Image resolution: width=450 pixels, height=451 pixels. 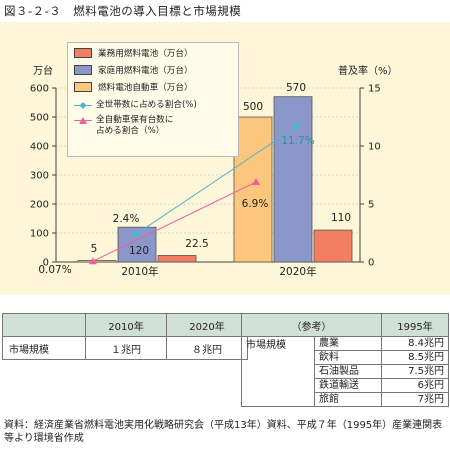 I want to click on left-tick-label: 400, so click(x=39, y=147).